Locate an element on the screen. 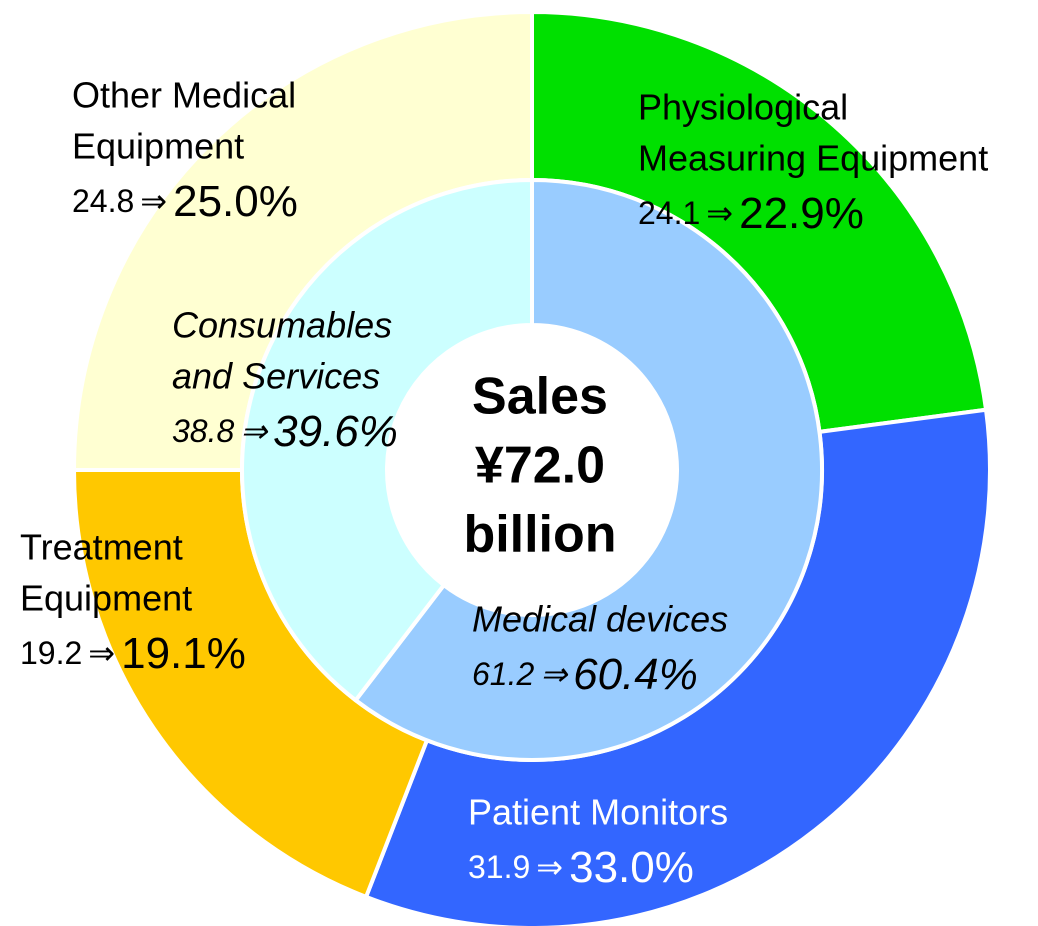 The width and height of the screenshot is (1038, 926). previous-value: 24.8 is located at coordinates (103, 201).